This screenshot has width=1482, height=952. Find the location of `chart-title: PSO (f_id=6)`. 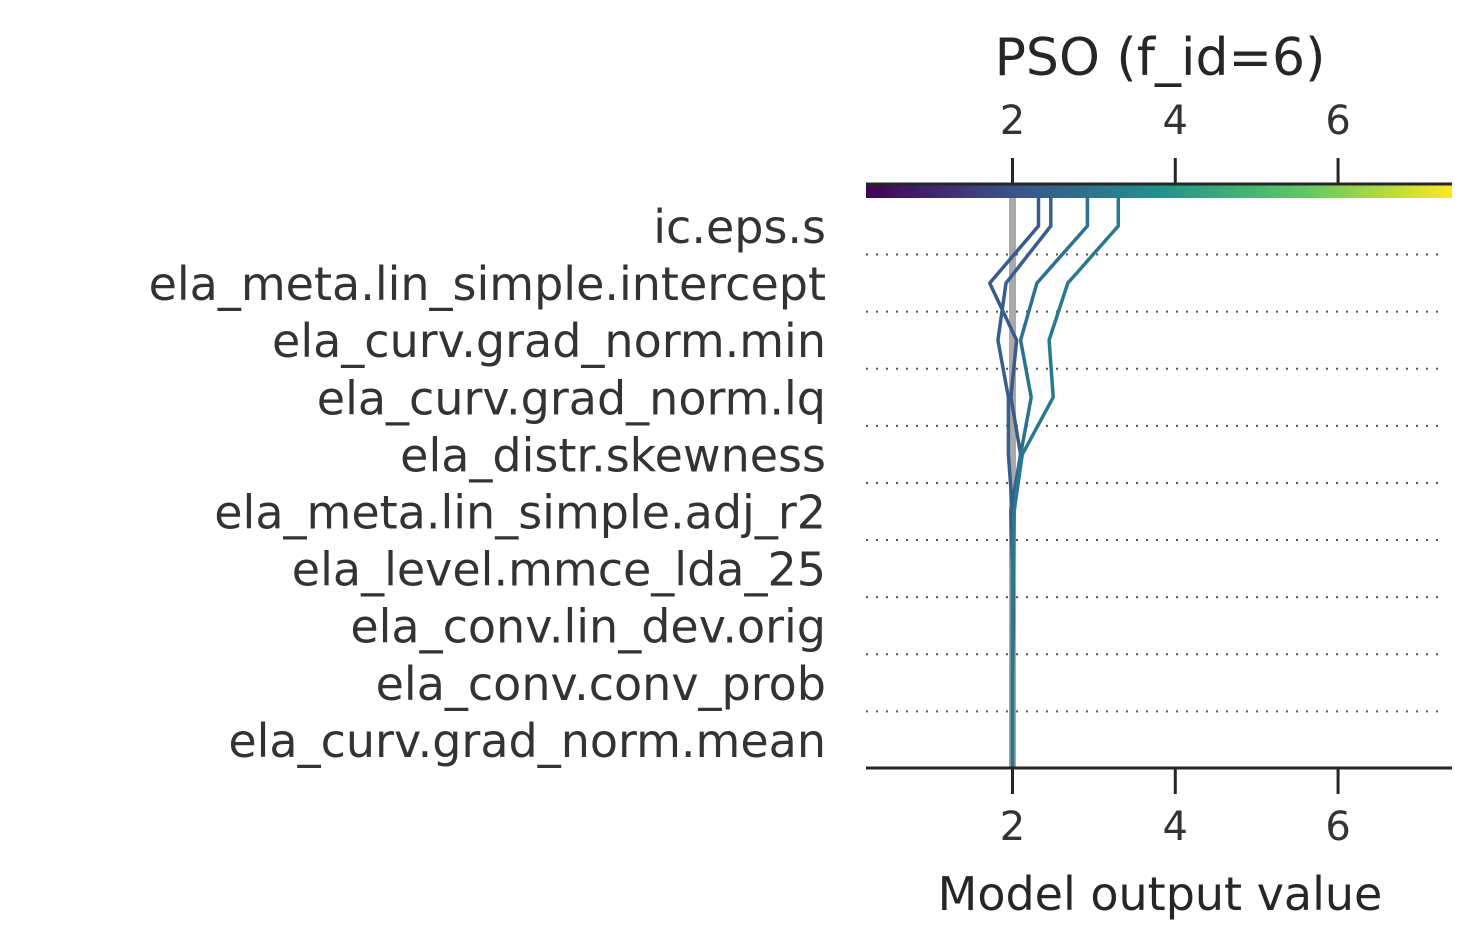

chart-title: PSO (f_id=6) is located at coordinates (1160, 58).